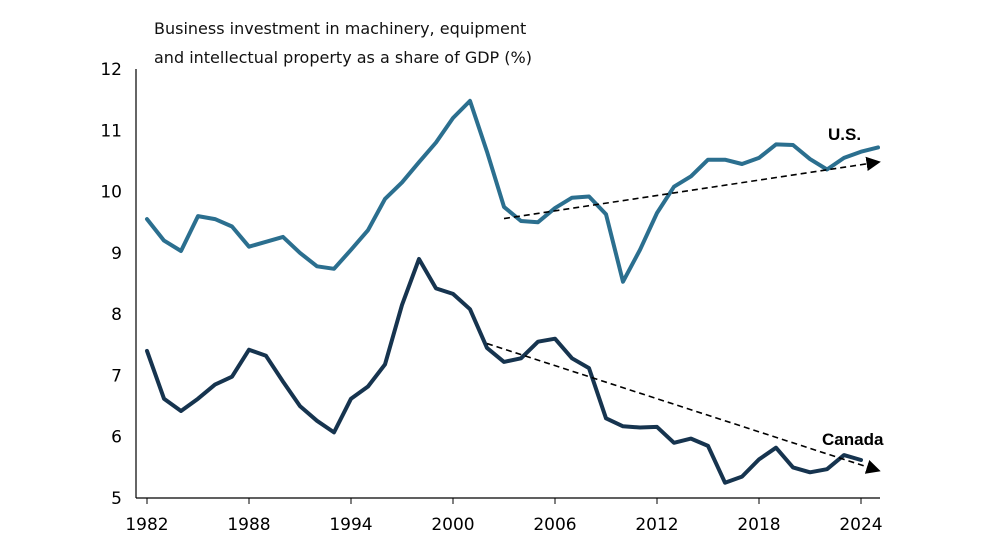 The width and height of the screenshot is (992, 558). Describe the element at coordinates (111, 193) in the screenshot. I see `y-tick-label: 10` at that location.